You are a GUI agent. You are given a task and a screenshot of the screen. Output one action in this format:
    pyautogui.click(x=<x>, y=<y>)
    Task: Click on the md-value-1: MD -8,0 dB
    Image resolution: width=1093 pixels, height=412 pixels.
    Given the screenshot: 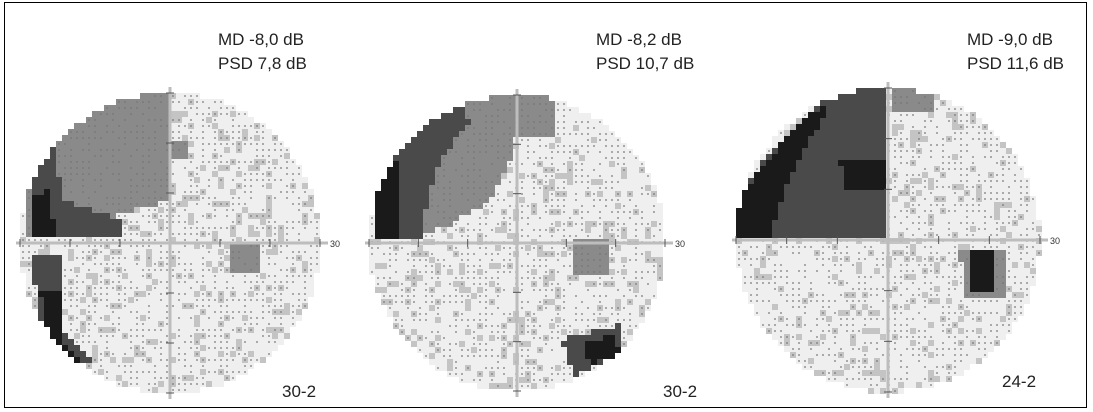 What is the action you would take?
    pyautogui.click(x=261, y=39)
    